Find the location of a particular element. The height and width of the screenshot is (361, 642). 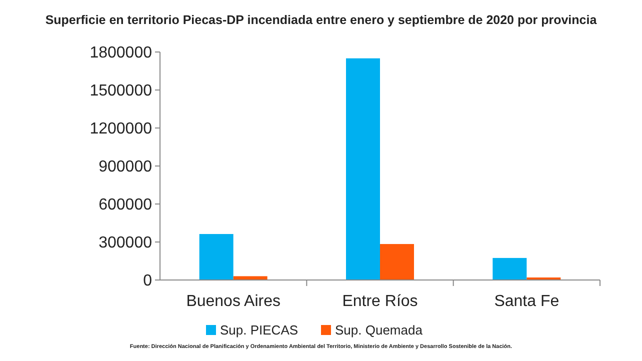

x-tick-label: Santa Fe is located at coordinates (527, 301).